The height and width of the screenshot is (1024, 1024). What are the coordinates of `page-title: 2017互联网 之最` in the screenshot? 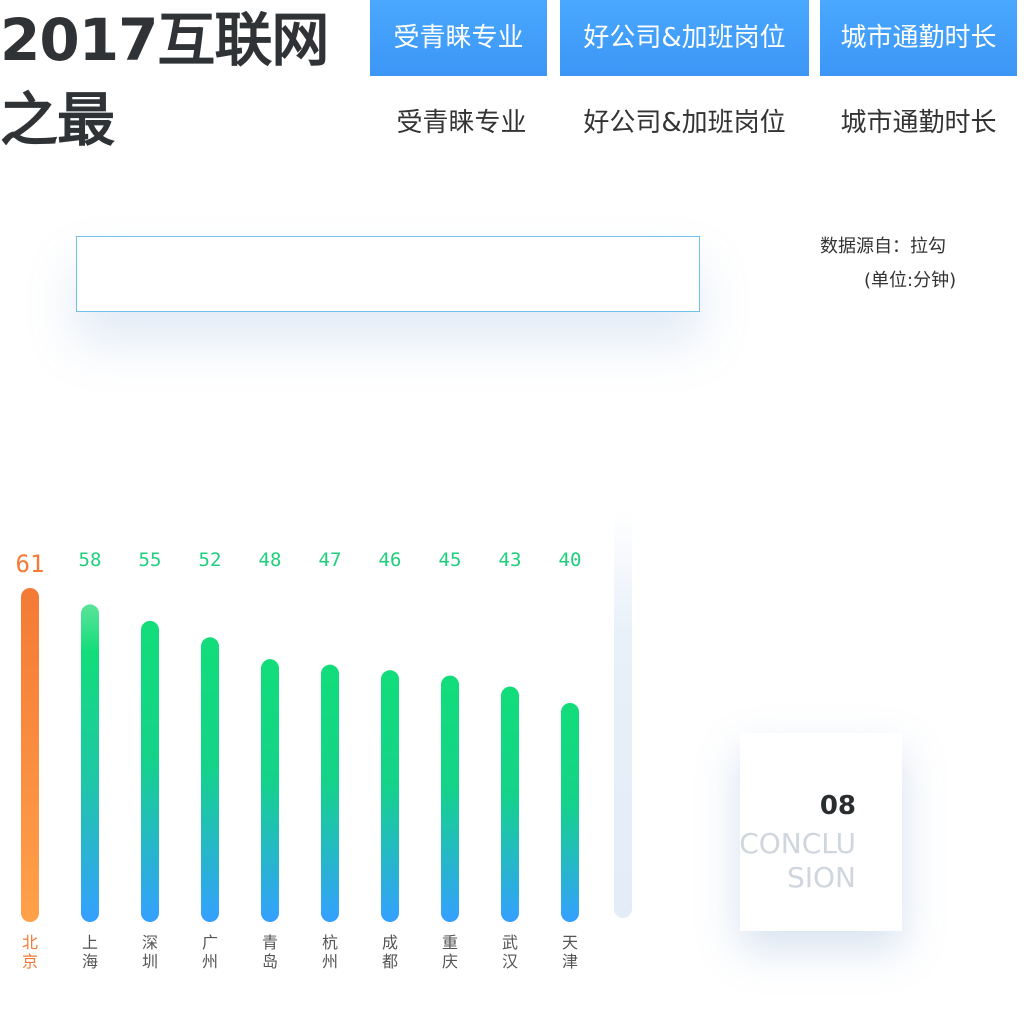 It's located at (170, 80).